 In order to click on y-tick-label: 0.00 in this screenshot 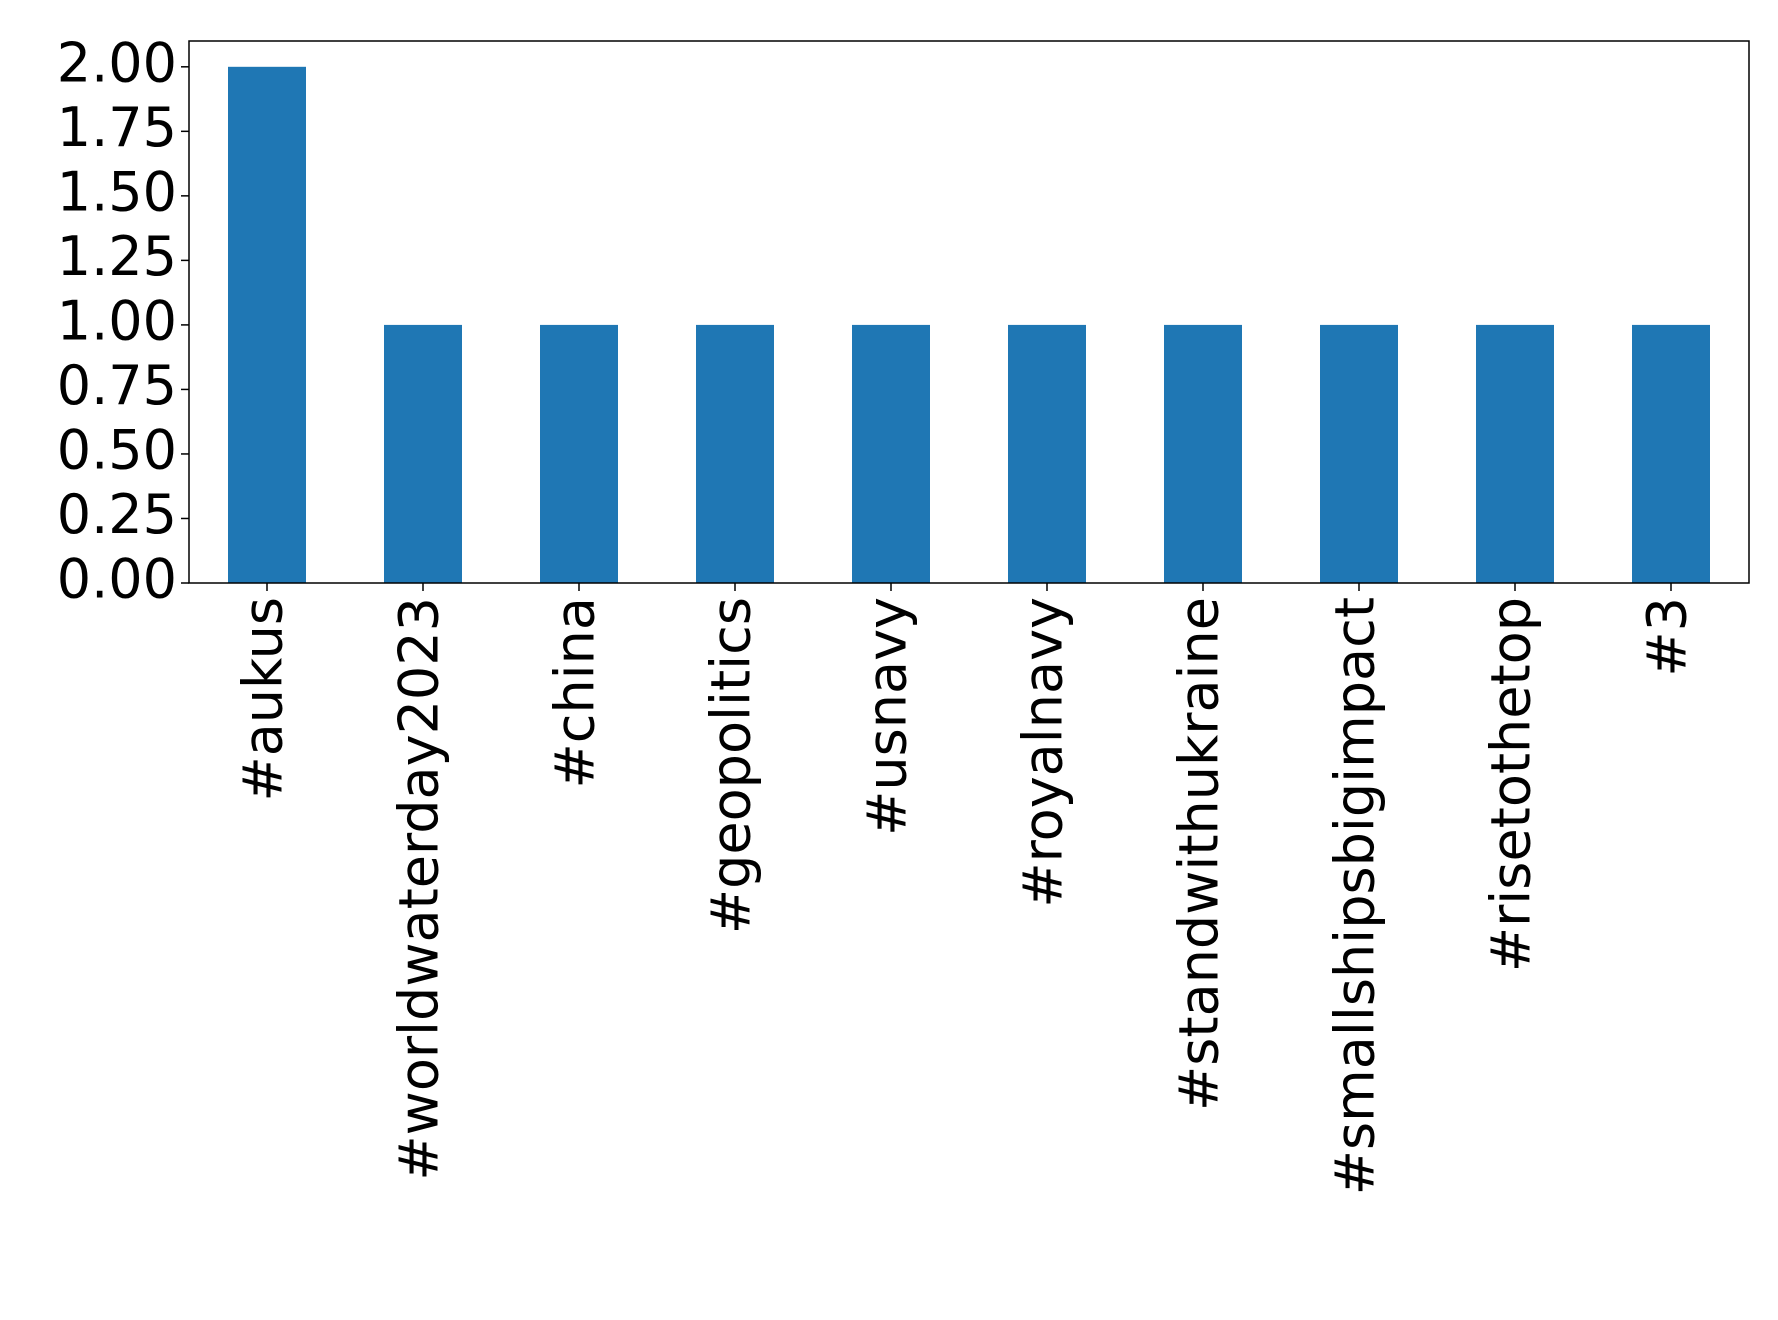, I will do `click(117, 579)`.